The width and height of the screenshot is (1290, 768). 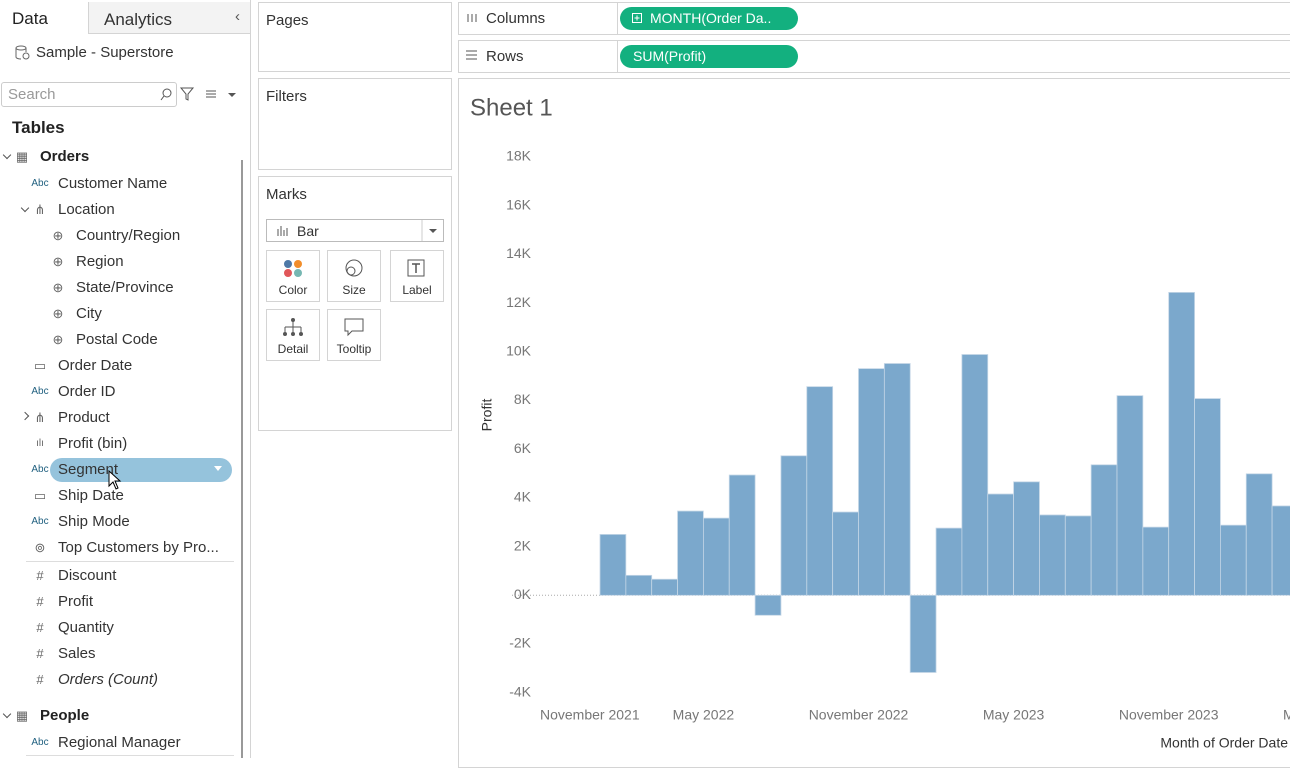 I want to click on y-tick-label: -4K, so click(x=520, y=691).